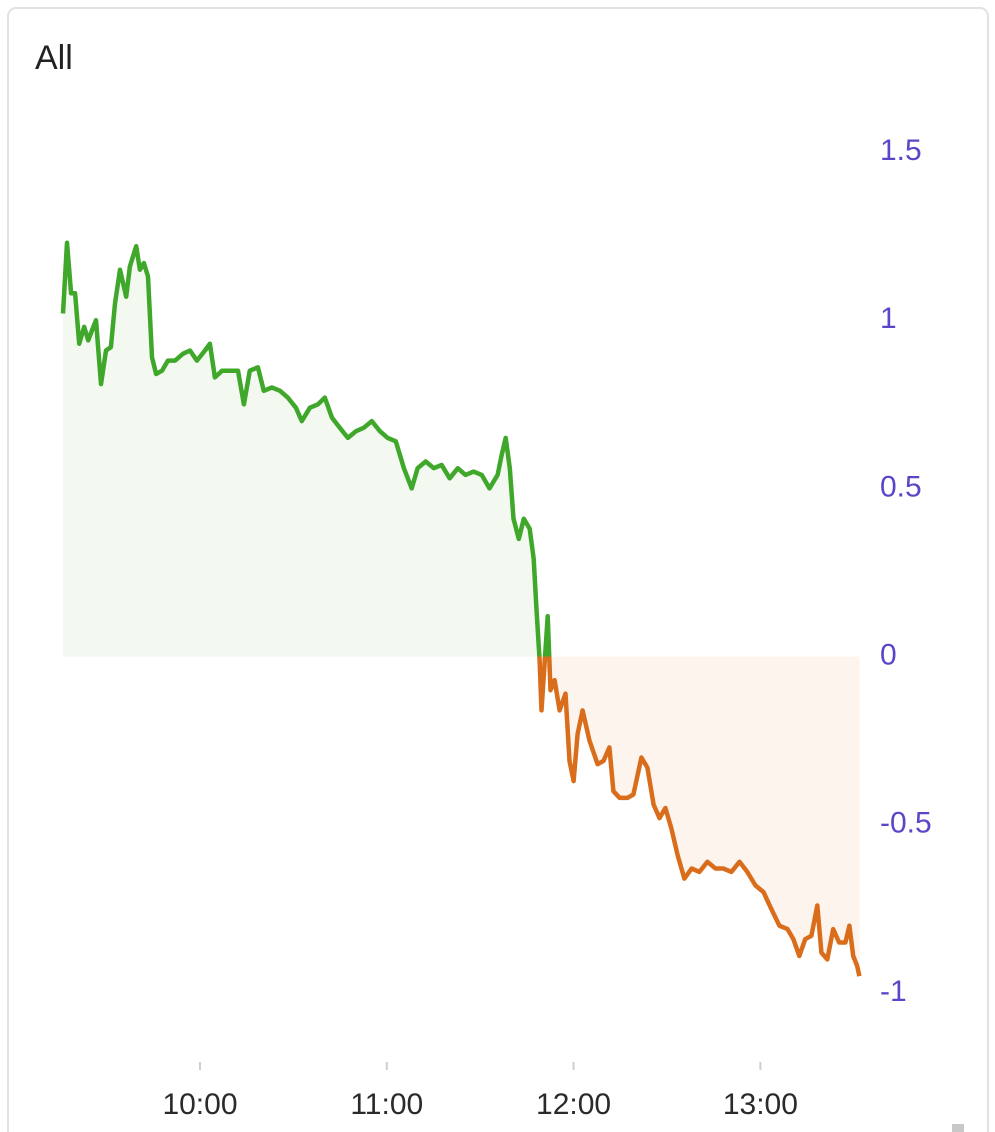 The height and width of the screenshot is (1132, 995). What do you see at coordinates (760, 1104) in the screenshot?
I see `x-tick-label: 13:00` at bounding box center [760, 1104].